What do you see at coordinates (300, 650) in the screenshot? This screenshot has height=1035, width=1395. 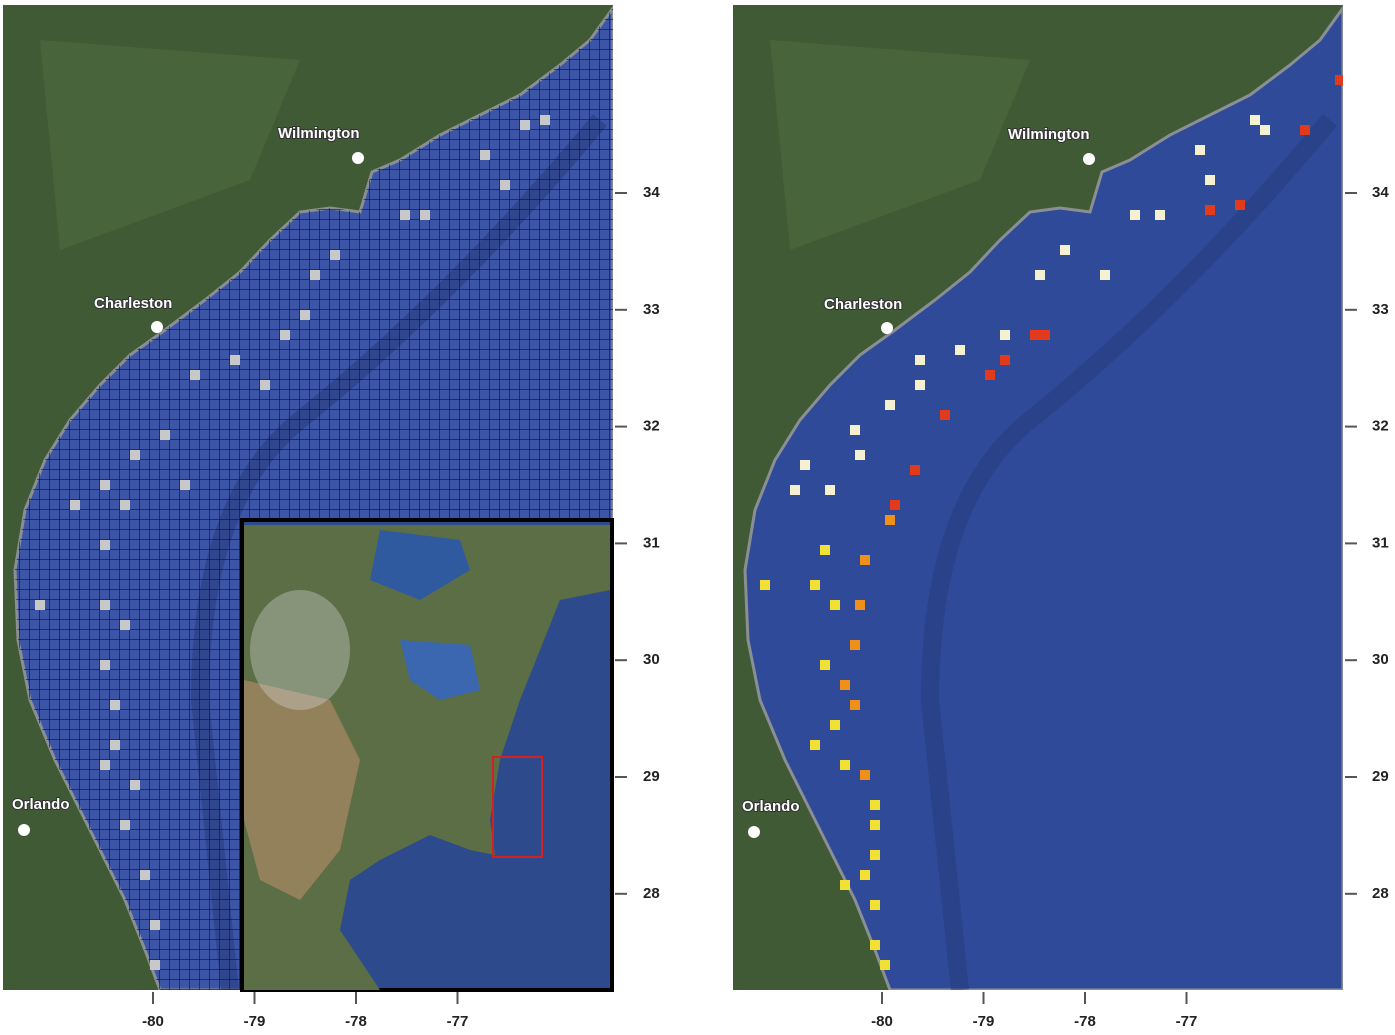 I see `inset-cloud` at bounding box center [300, 650].